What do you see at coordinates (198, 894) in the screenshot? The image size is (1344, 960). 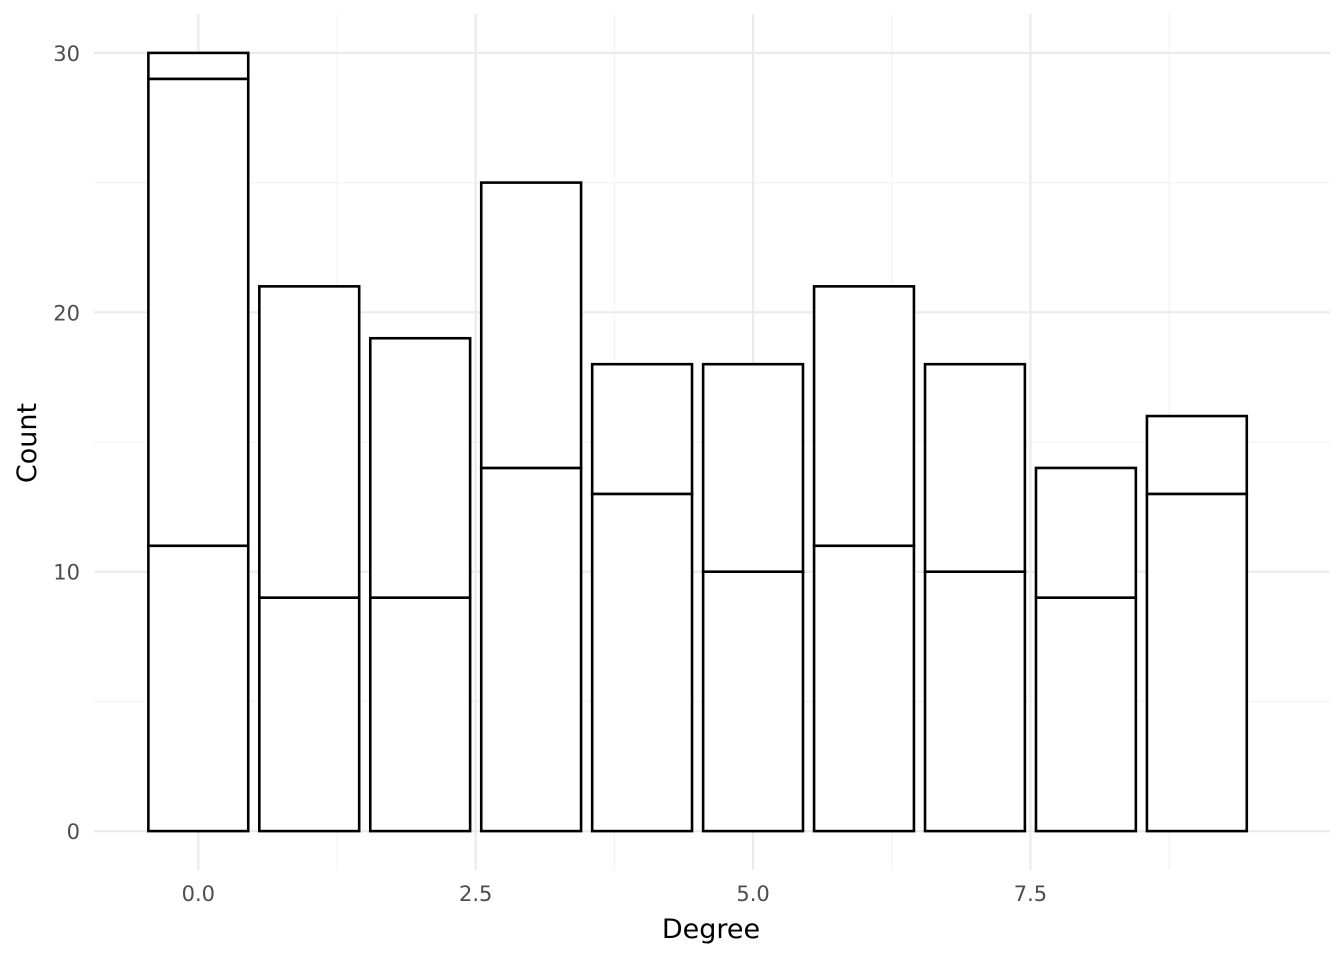 I see `x-tick-label: 0.0` at bounding box center [198, 894].